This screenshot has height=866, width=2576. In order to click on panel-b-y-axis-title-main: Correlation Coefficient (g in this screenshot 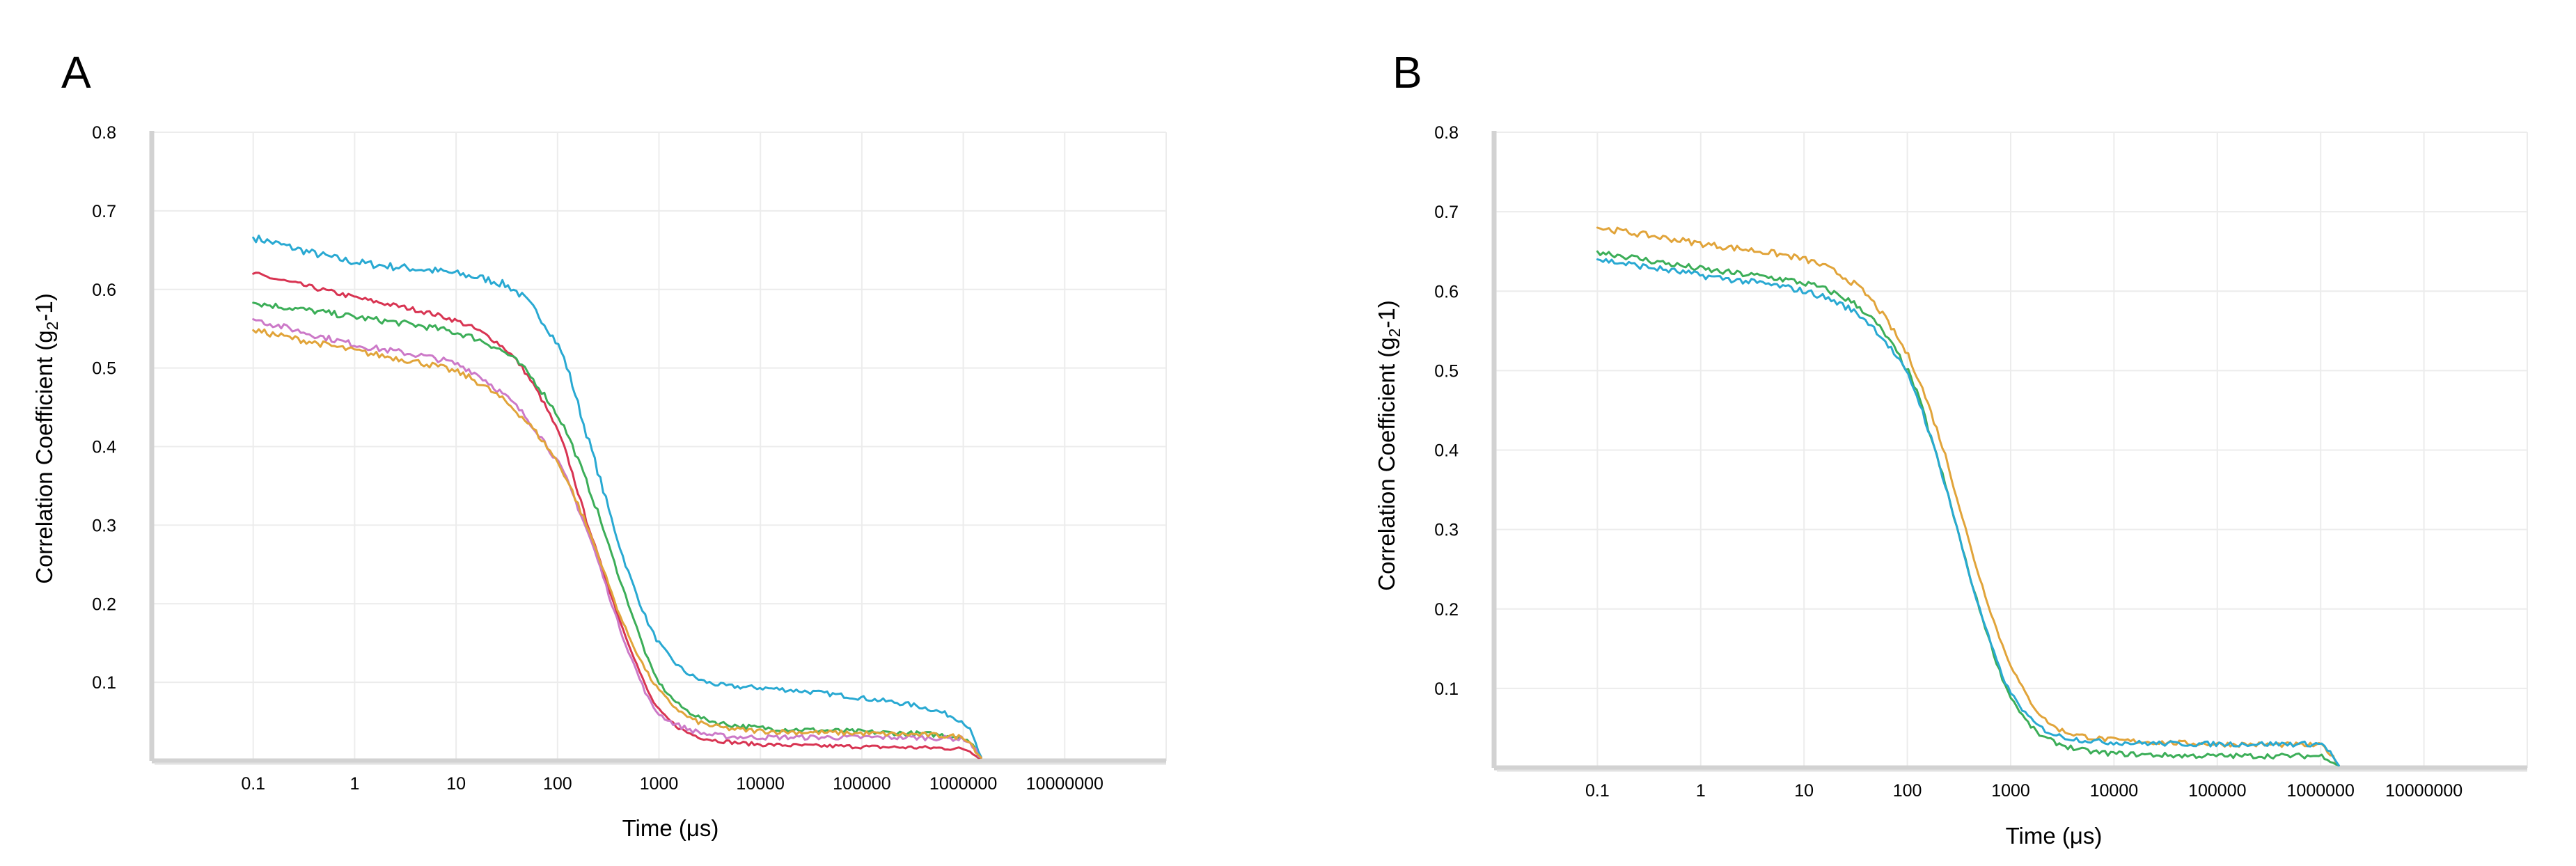, I will do `click(1386, 464)`.